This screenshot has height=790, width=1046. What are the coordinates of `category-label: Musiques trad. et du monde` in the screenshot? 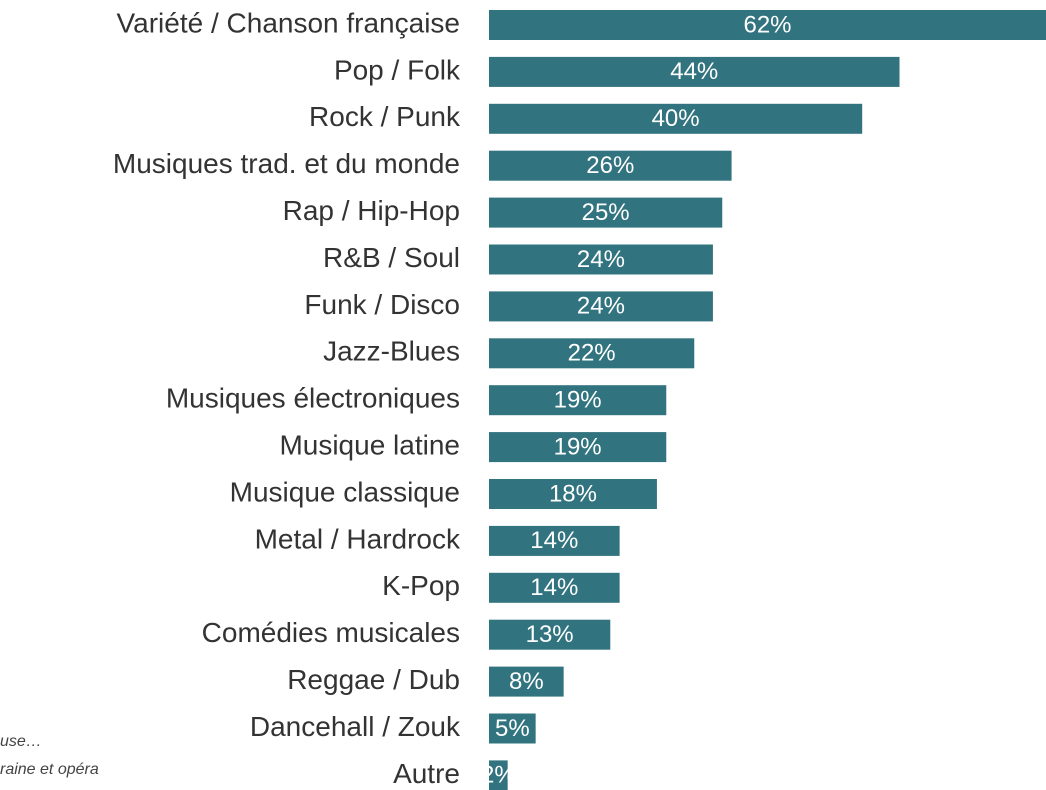 It's located at (286, 163).